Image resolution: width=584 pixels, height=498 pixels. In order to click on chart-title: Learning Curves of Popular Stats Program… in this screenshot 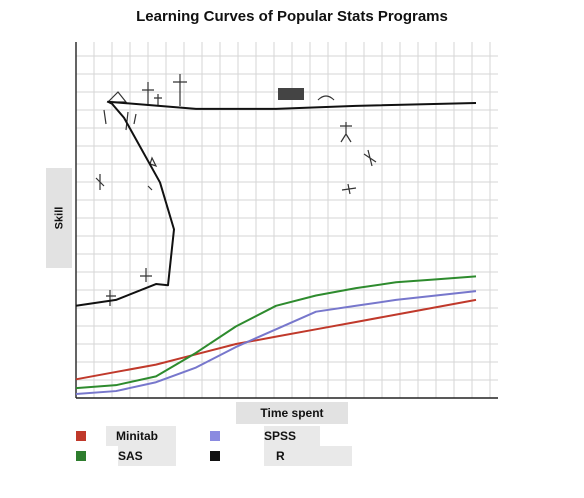, I will do `click(292, 16)`.